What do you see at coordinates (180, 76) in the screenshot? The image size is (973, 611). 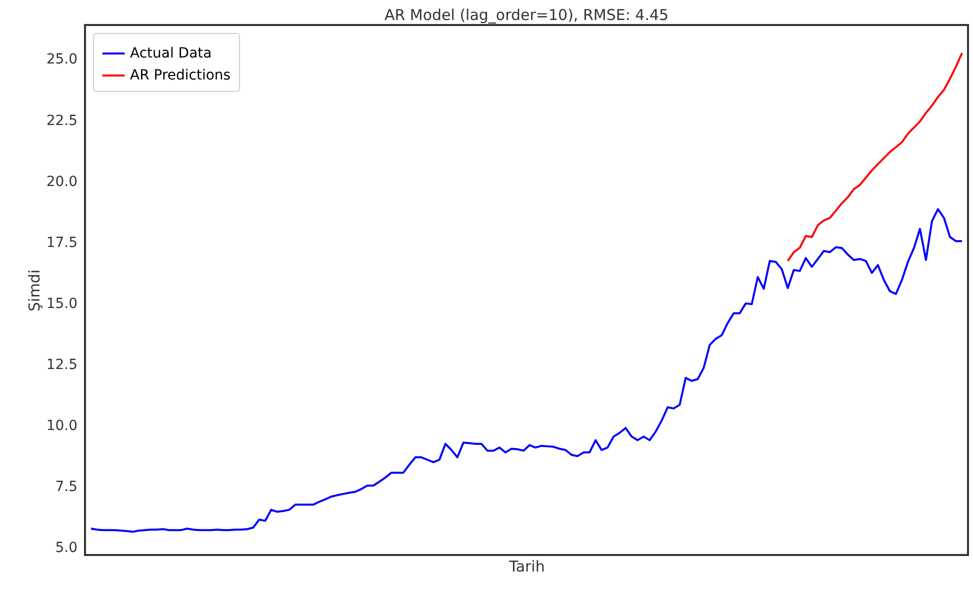 I see `legend-label: AR Predictions` at bounding box center [180, 76].